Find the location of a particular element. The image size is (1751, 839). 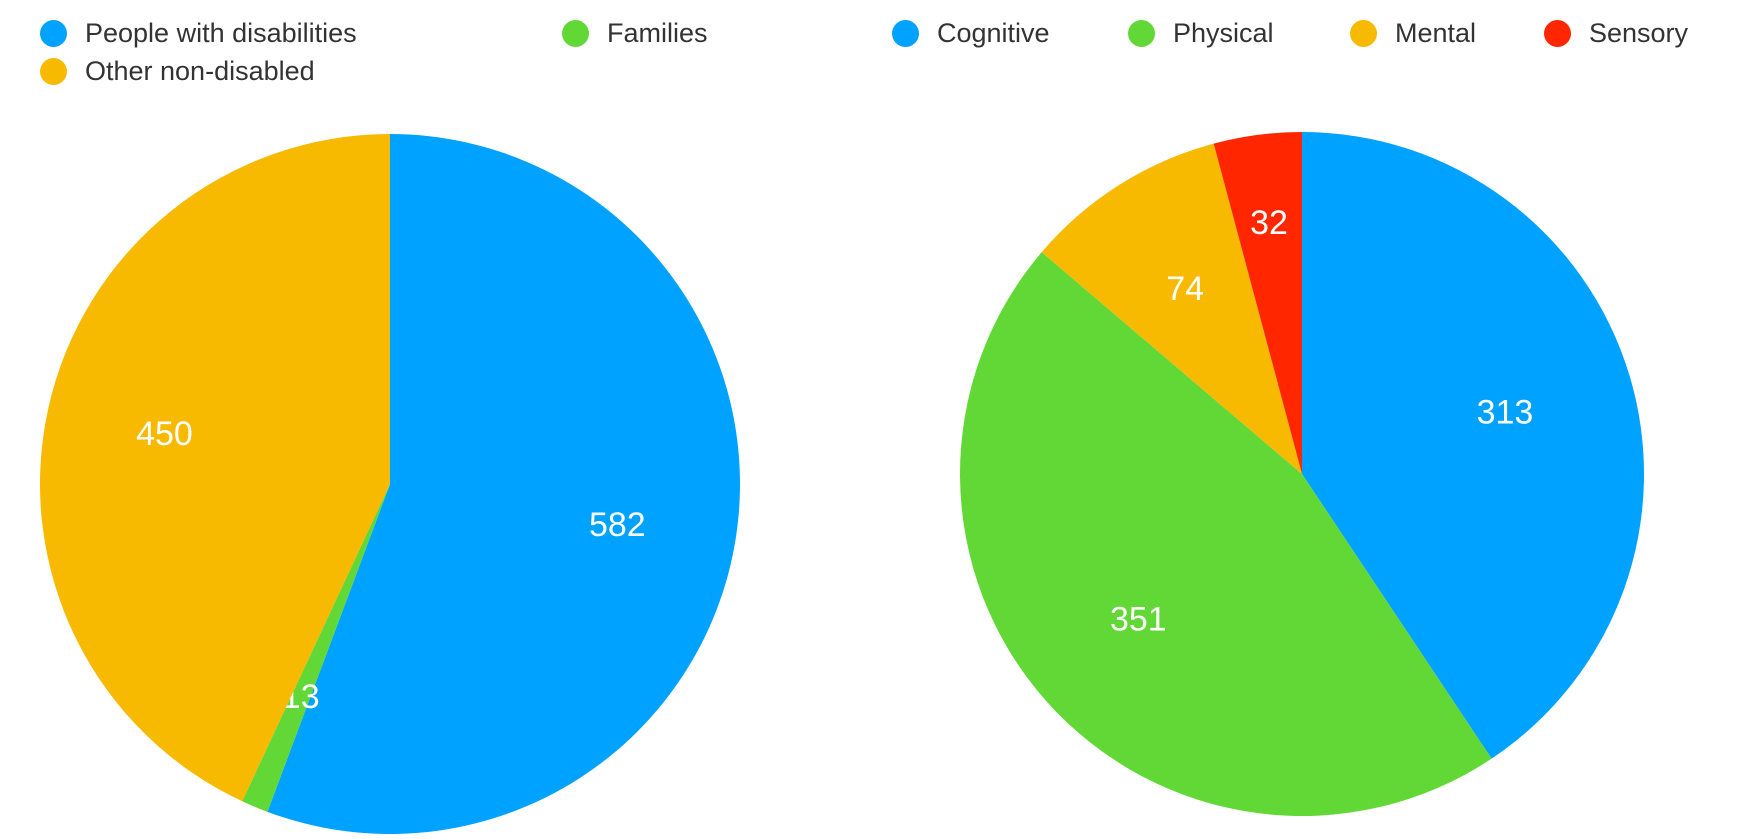

slice-value-label: 32 is located at coordinates (1269, 223).